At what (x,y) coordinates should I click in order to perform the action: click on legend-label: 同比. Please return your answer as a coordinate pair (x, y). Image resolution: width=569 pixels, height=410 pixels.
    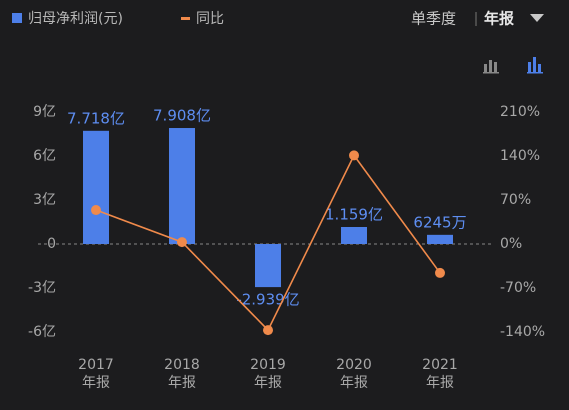
    Looking at the image, I should click on (210, 19).